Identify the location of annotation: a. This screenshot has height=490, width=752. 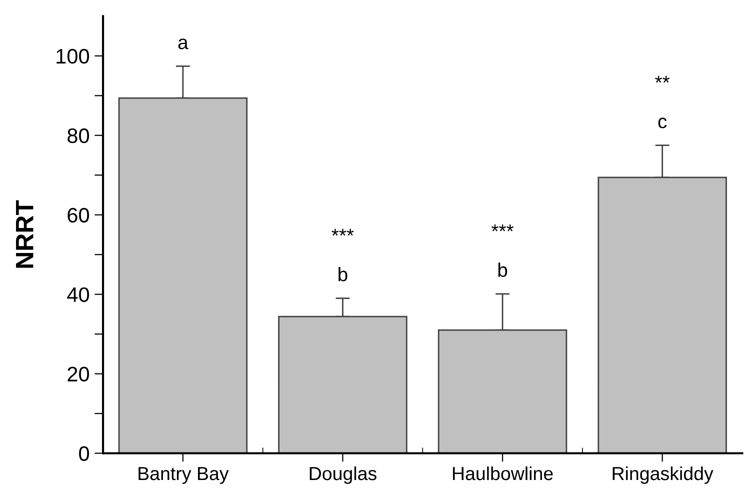
(183, 44).